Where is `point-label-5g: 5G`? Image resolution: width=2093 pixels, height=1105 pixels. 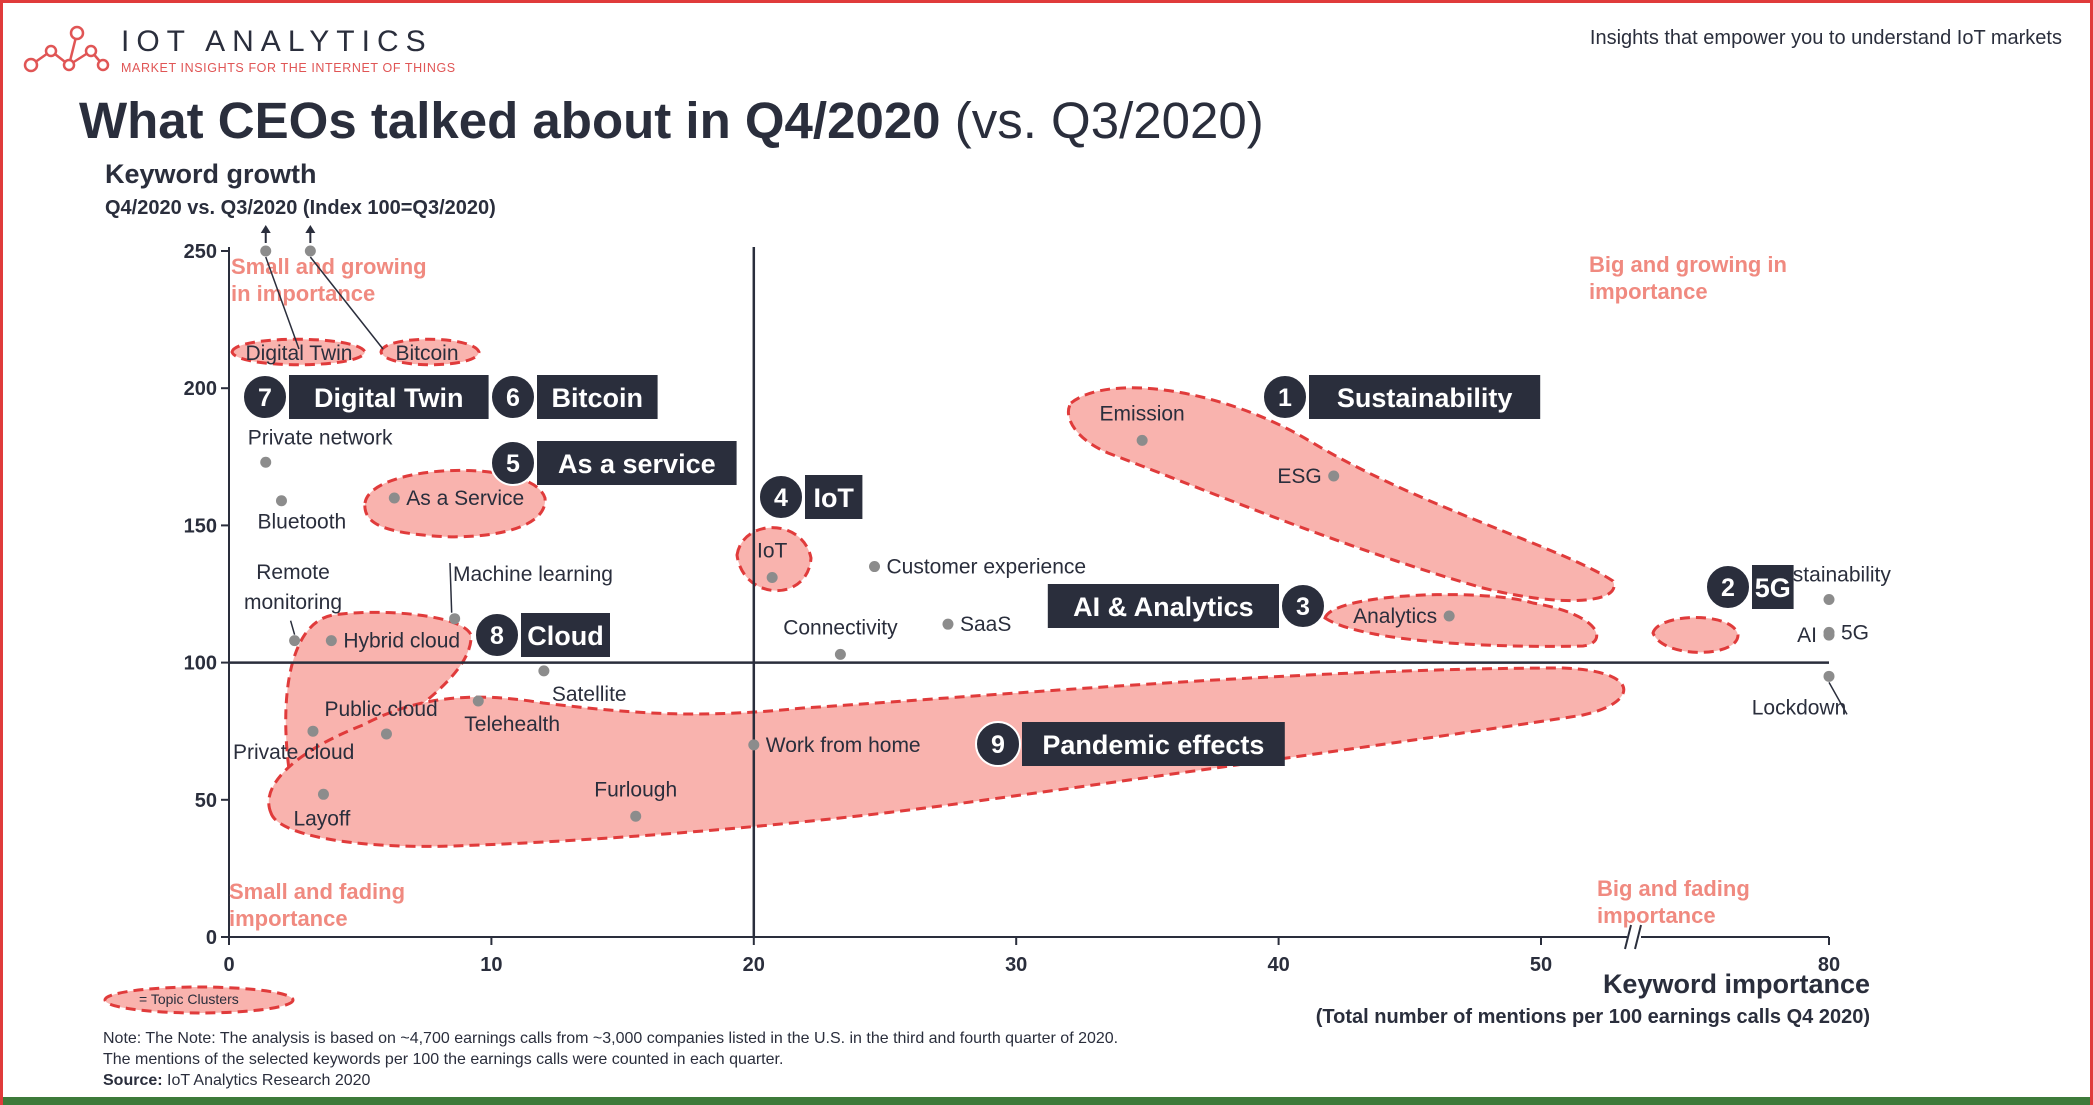
point-label-5g: 5G is located at coordinates (1855, 632).